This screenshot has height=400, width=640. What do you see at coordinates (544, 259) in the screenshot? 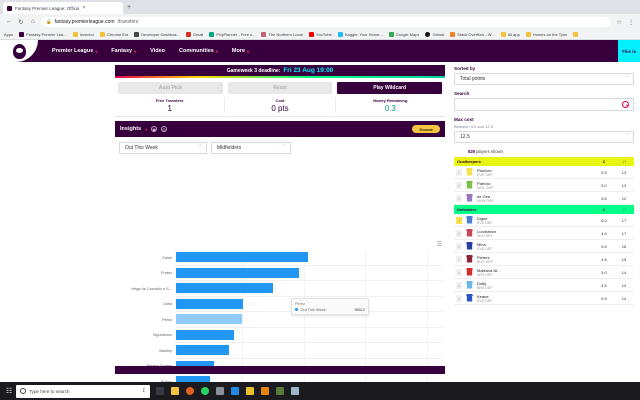
I see `table-row: i Pieters BUR DEF 4.5 15` at bounding box center [544, 259].